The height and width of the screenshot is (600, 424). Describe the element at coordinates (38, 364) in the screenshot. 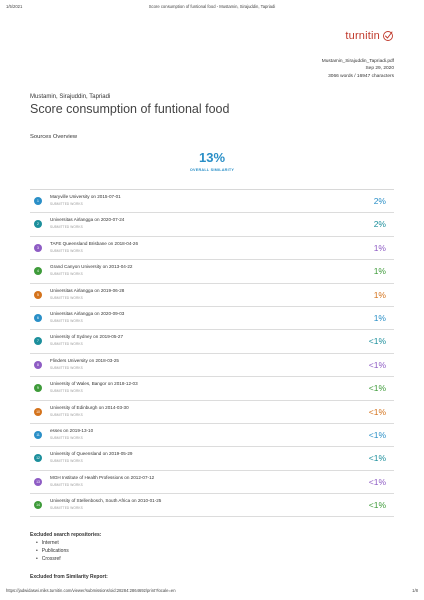

I see `source-number-badge: 8` at that location.